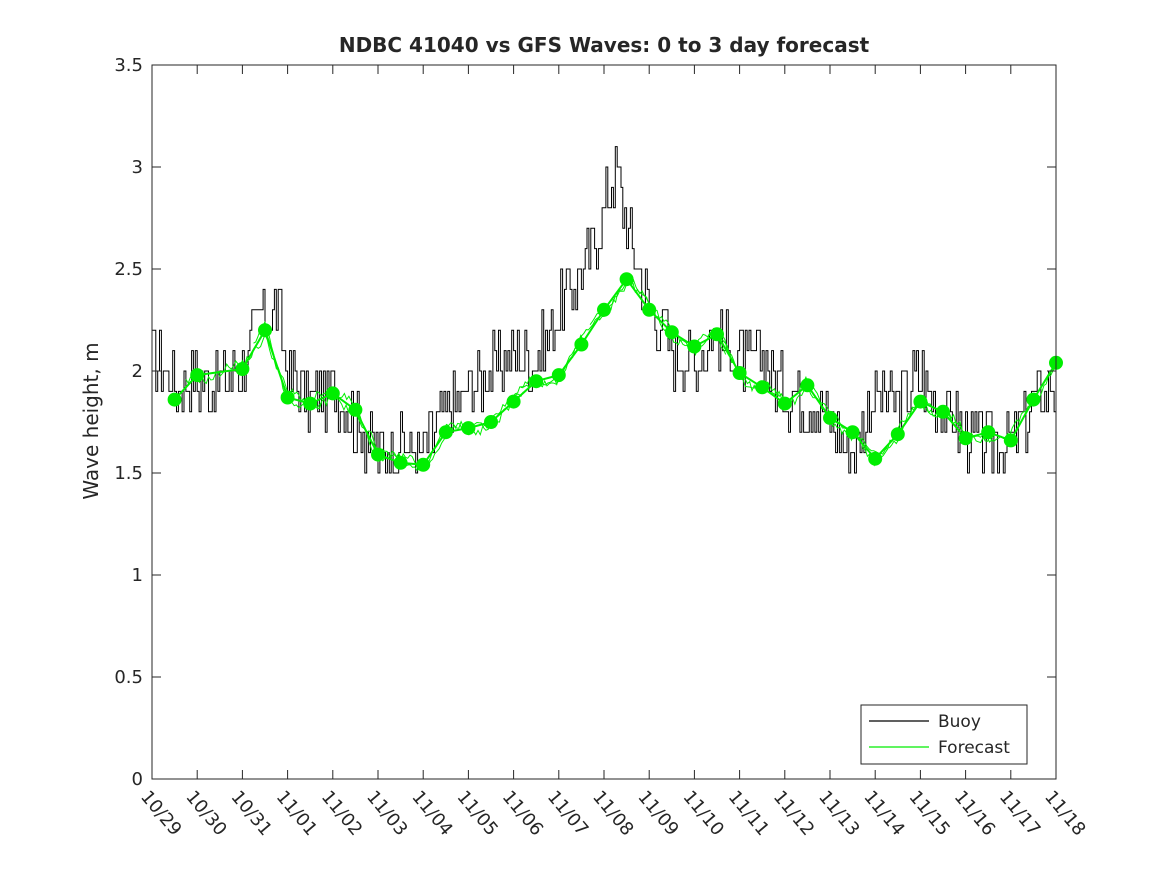 This screenshot has height=879, width=1167. Describe the element at coordinates (974, 748) in the screenshot. I see `legend-forecast-label: Forecast` at that location.